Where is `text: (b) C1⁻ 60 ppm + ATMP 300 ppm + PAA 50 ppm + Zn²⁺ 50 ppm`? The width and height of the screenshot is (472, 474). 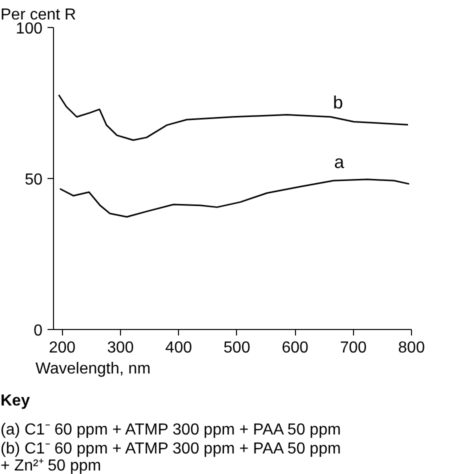 text: (b) C1⁻ 60 ppm + ATMP 300 ppm + PAA 50 ppm + Zn²⁺ 50 ppm is located at coordinates (170, 457).